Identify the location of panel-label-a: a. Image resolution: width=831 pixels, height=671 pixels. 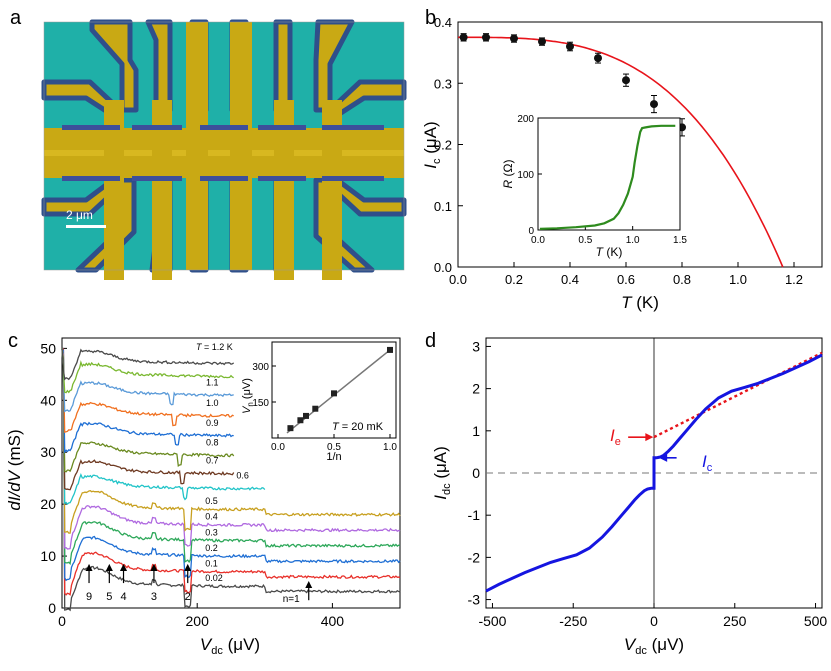
(16, 18).